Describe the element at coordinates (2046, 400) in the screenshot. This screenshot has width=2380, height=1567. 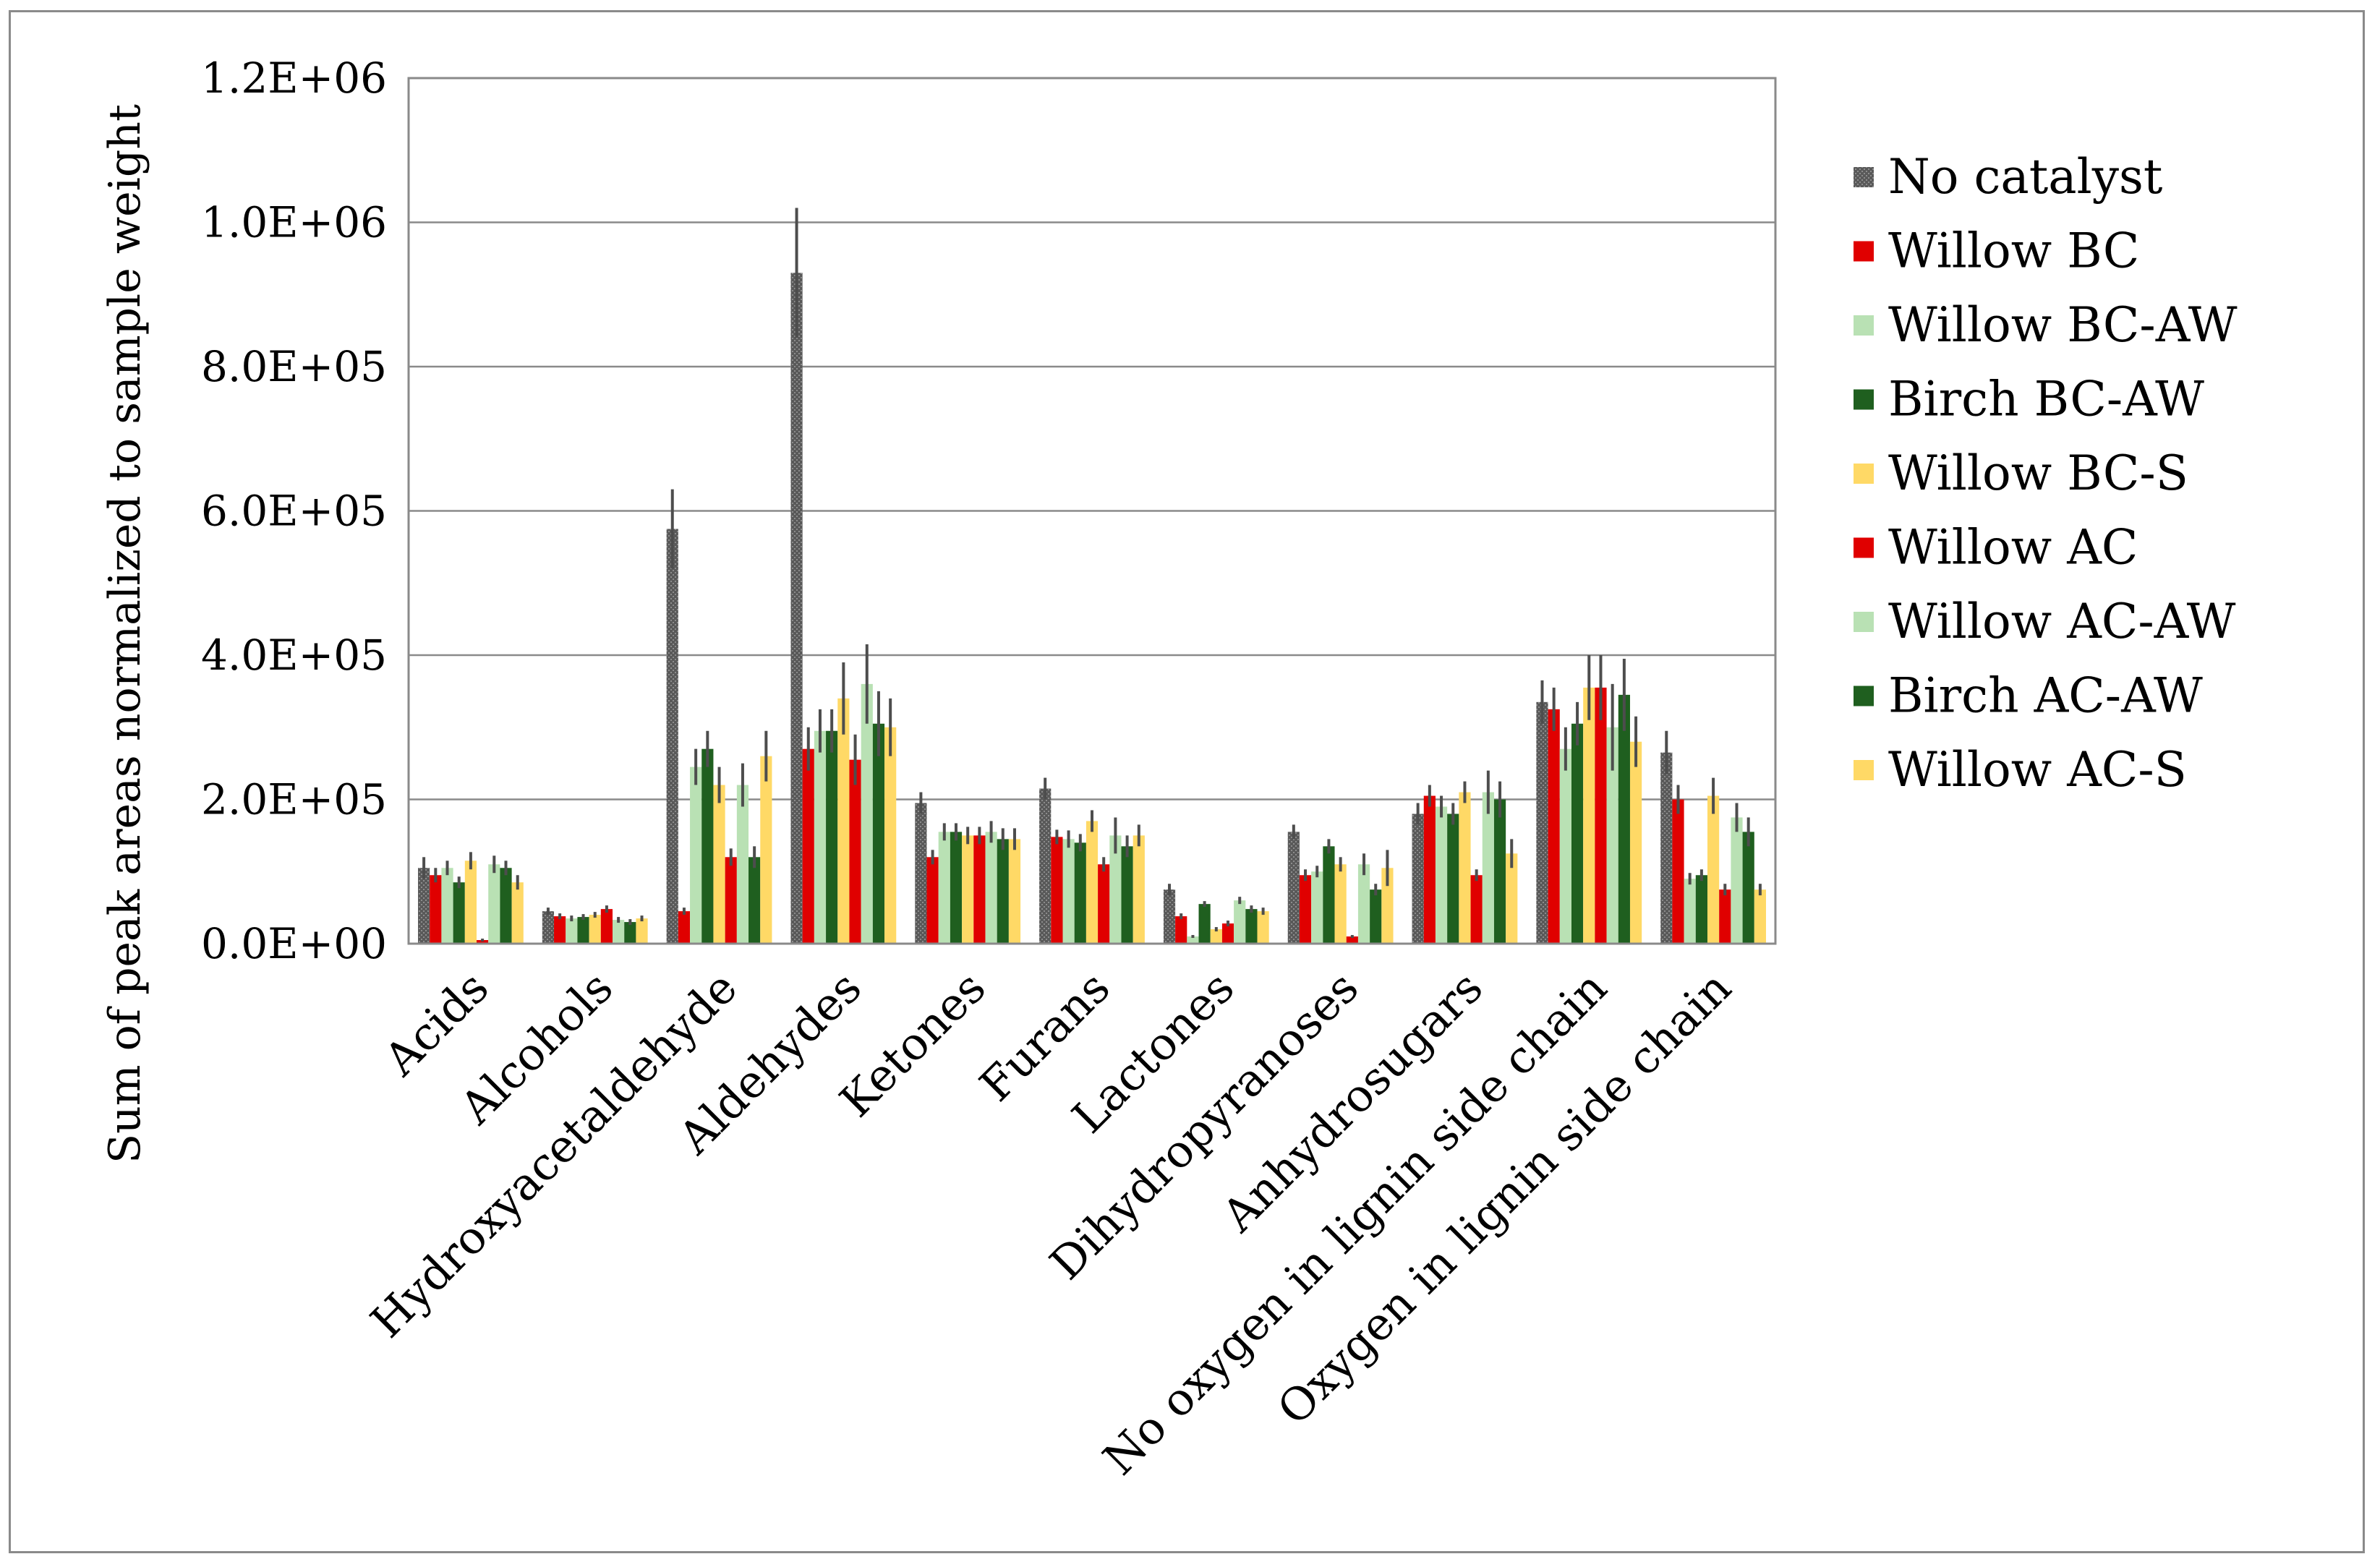
I see `legend-label: Birch BC-AW` at that location.